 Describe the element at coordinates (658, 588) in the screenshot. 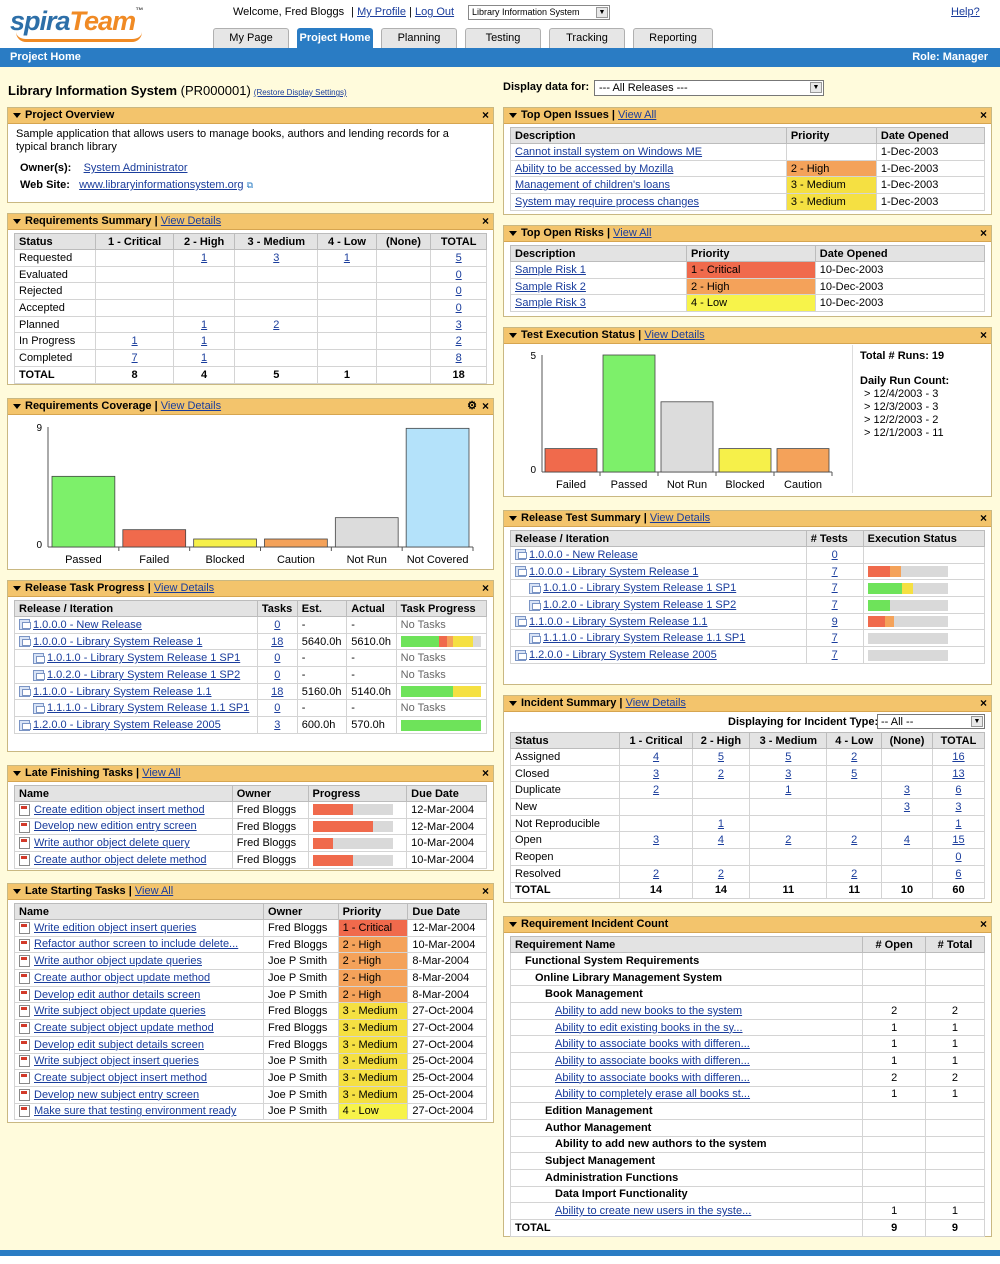

I see `release-cell: 1.0.1.0 - Library System Release 1 SP1` at that location.